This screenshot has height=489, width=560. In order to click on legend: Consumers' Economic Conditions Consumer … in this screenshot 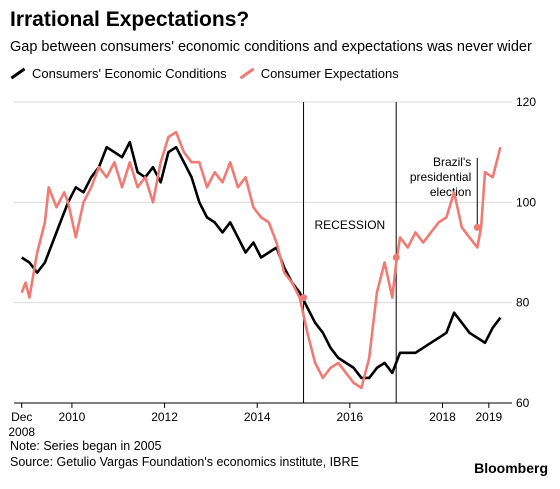, I will do `click(210, 73)`.